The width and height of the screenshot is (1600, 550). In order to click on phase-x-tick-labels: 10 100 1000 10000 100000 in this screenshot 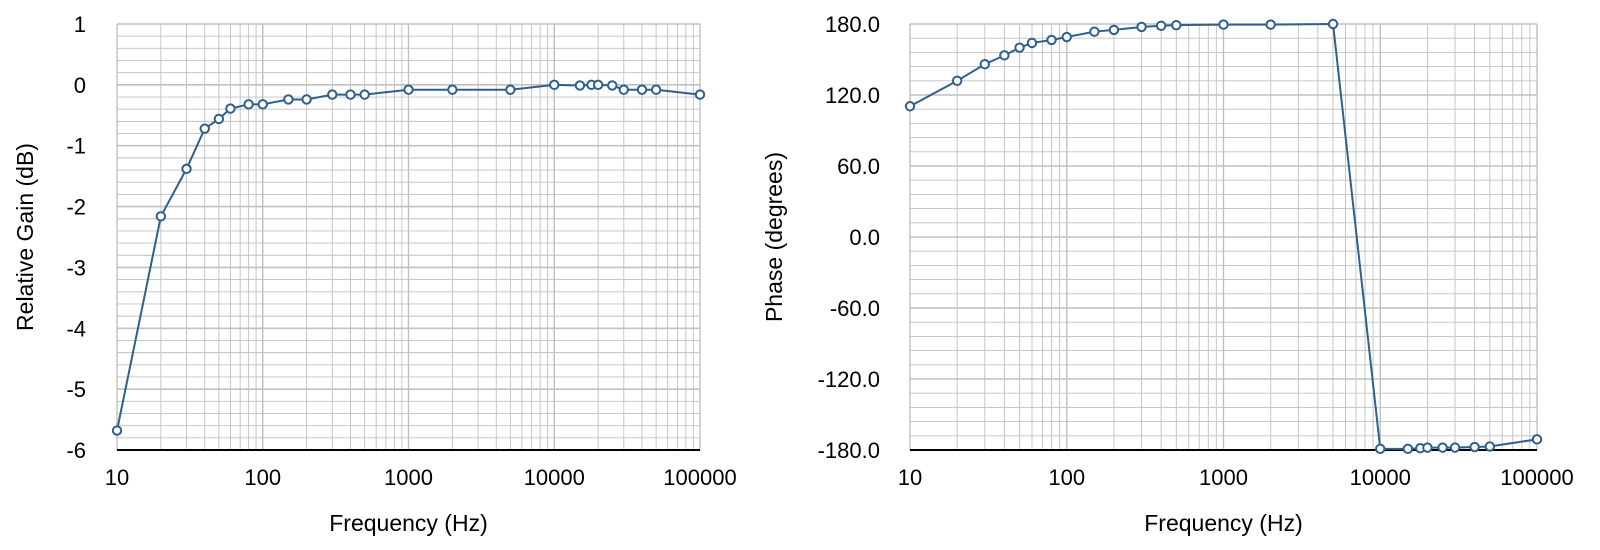, I will do `click(1236, 477)`.